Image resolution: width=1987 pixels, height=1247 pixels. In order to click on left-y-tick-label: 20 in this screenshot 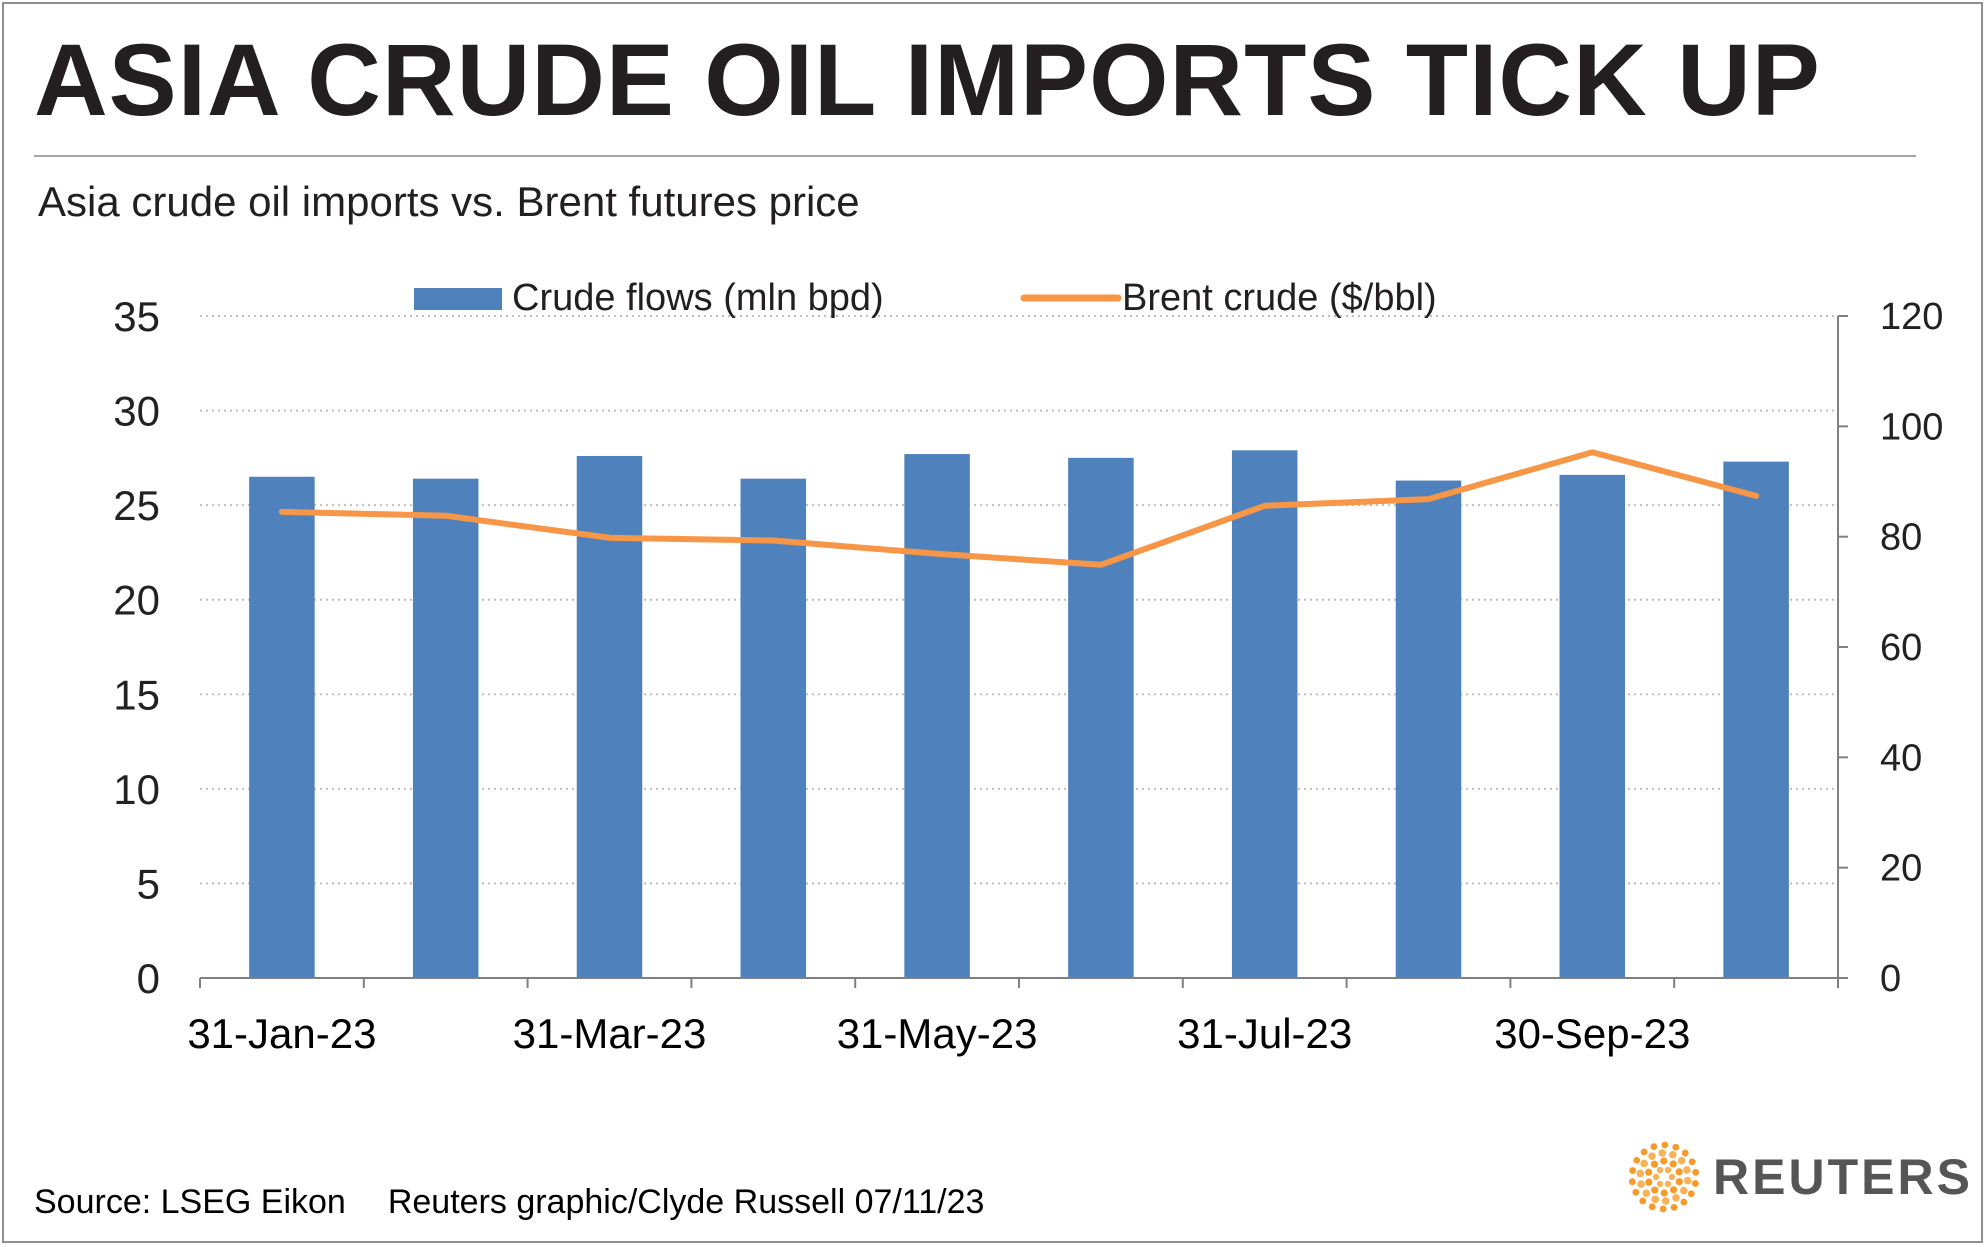, I will do `click(136, 600)`.